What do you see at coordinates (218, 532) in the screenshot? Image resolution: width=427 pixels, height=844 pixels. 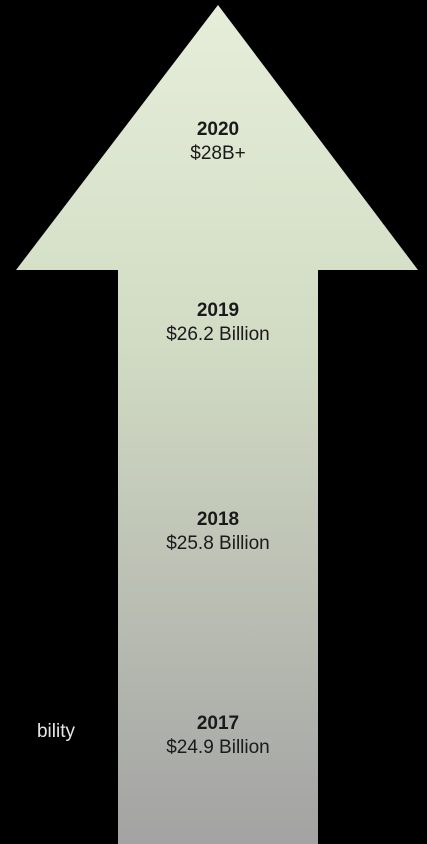 I see `milestone-2018: 2018 $25.8 Billion` at bounding box center [218, 532].